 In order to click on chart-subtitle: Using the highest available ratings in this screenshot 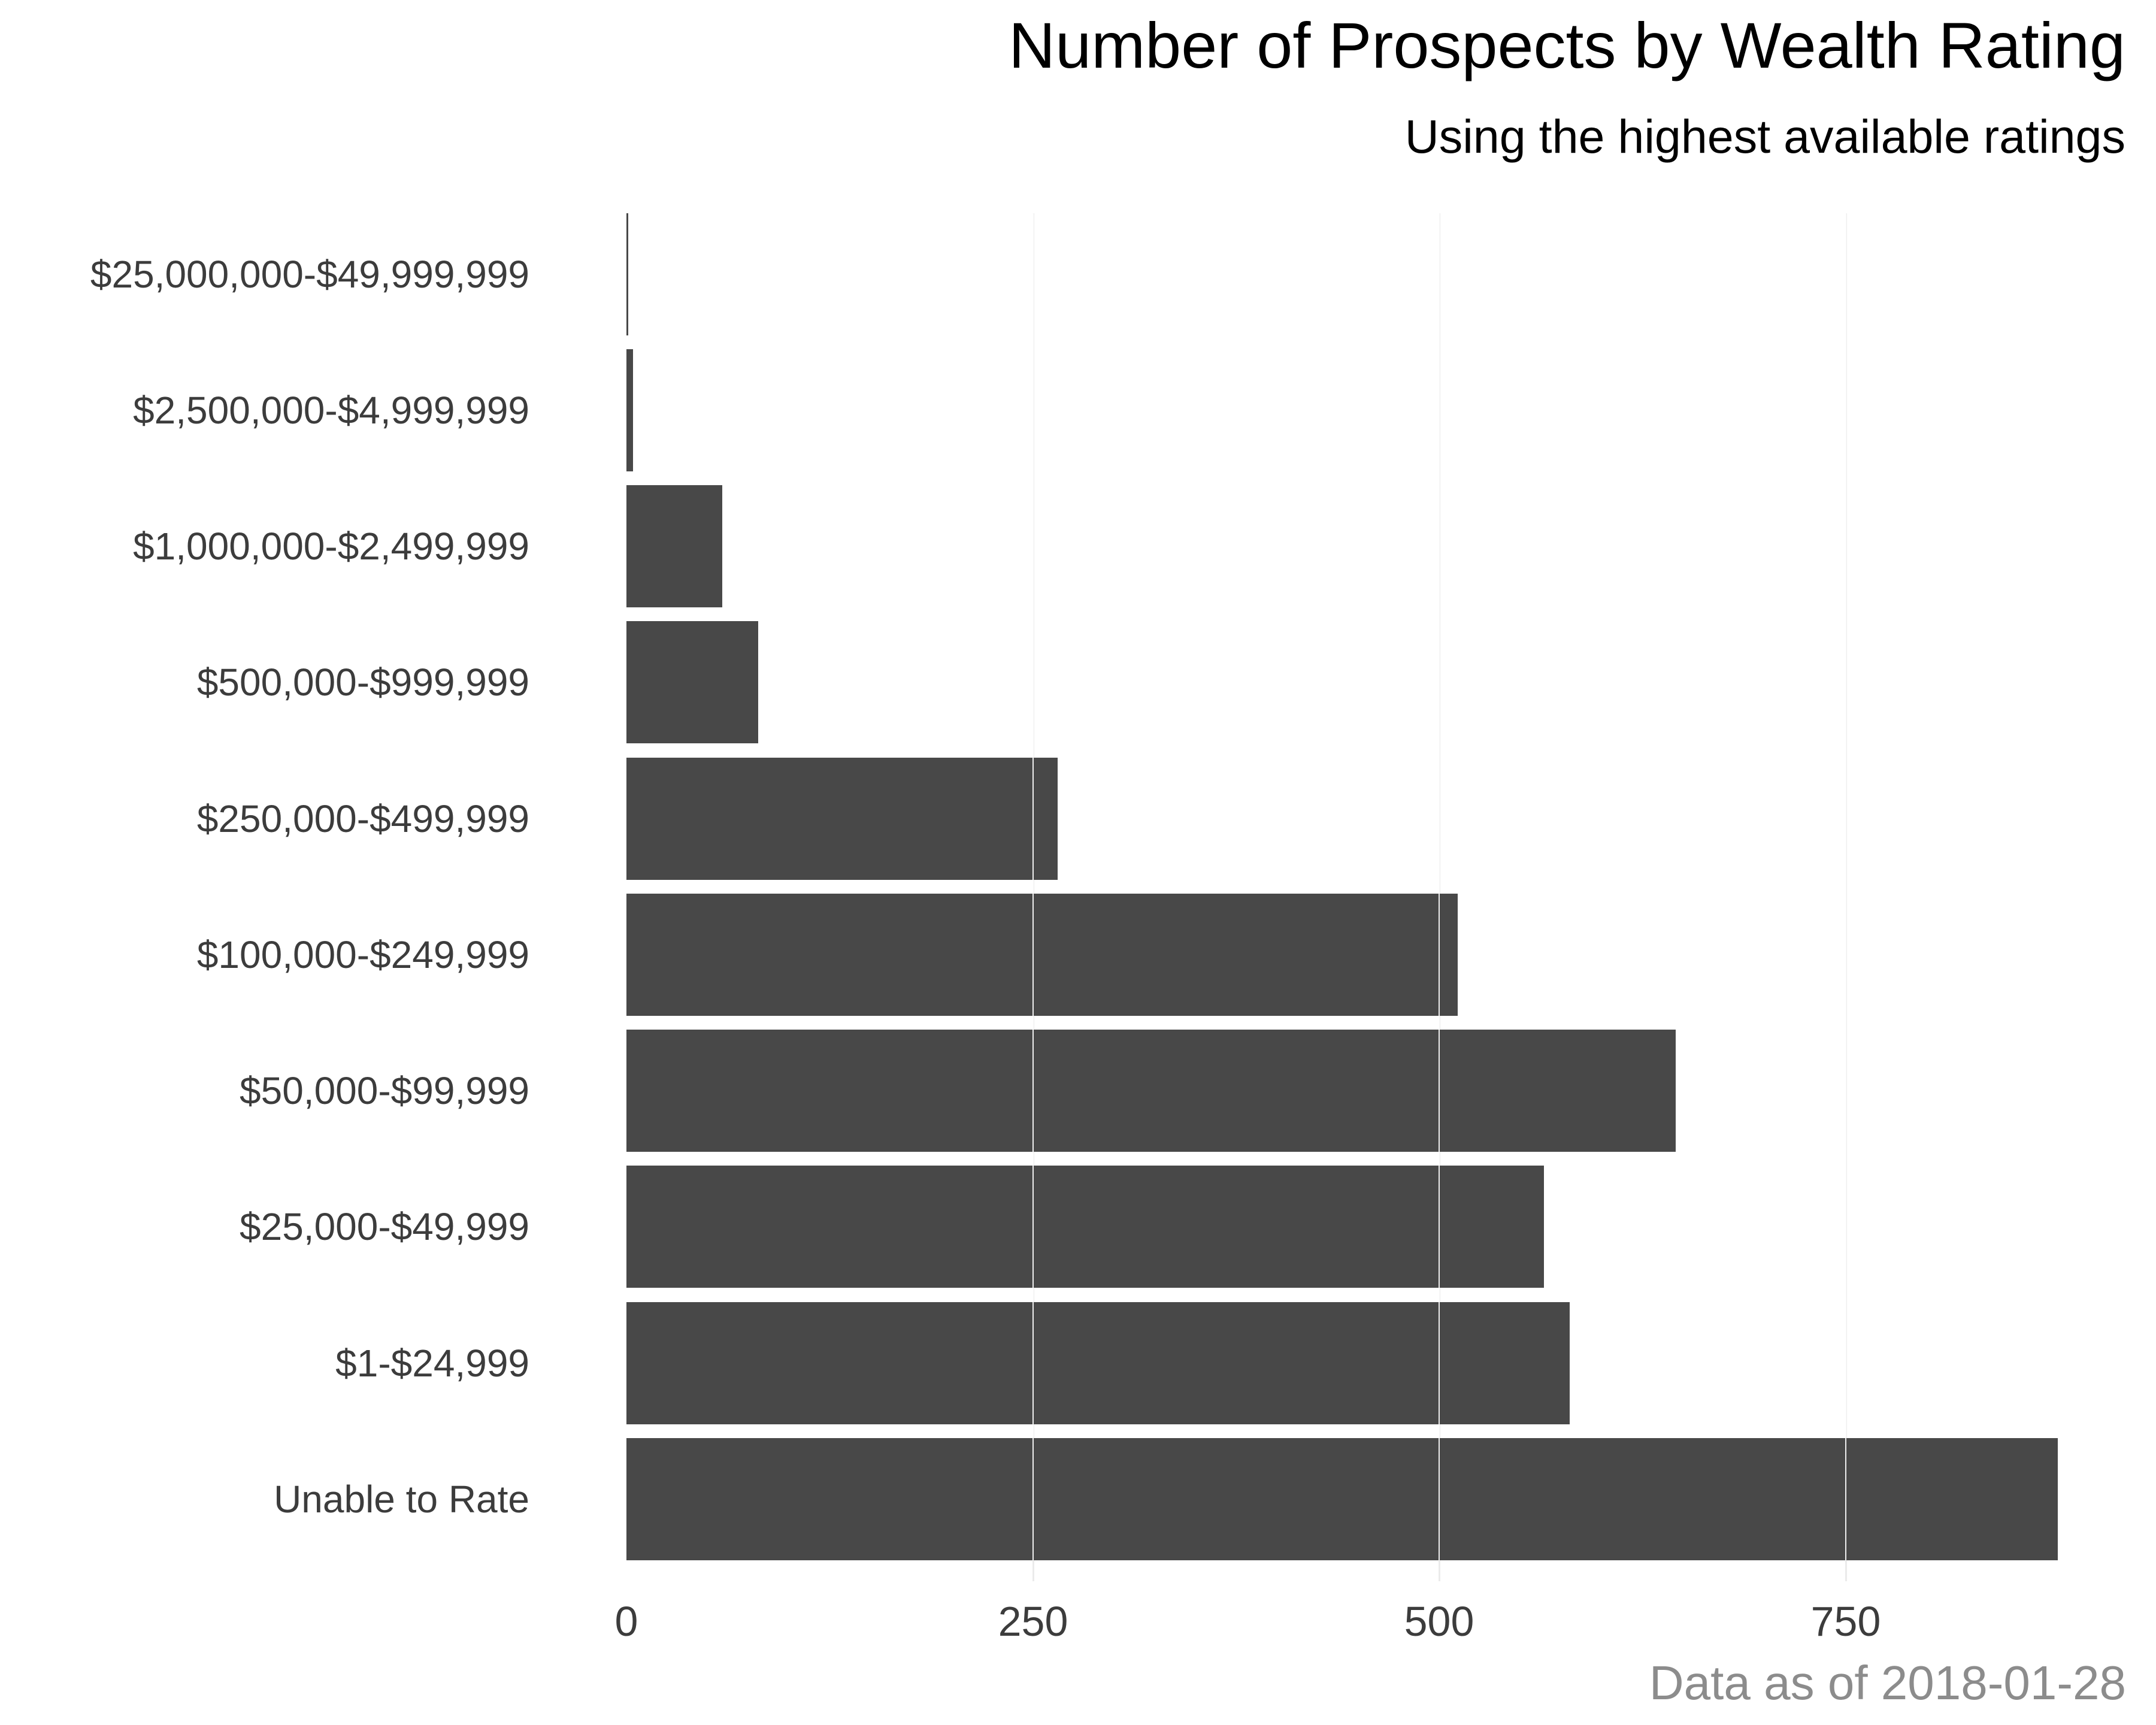, I will do `click(1765, 136)`.